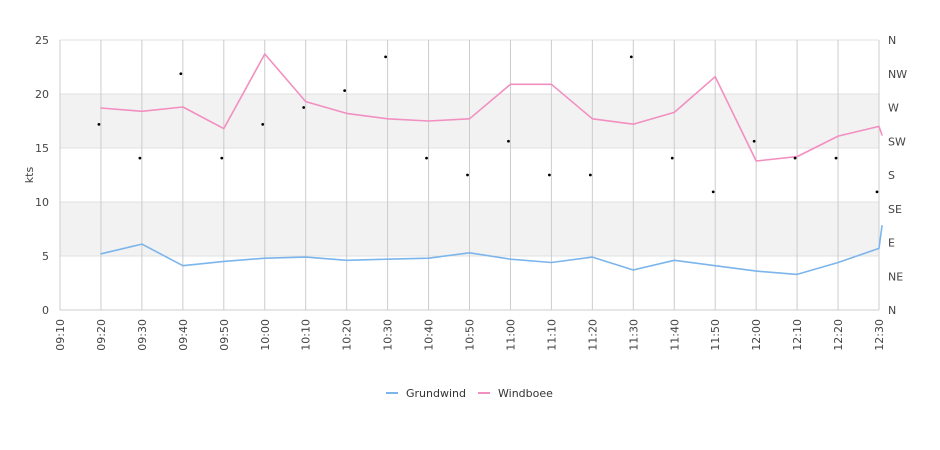  I want to click on x-tick-label: 12:20, so click(838, 335).